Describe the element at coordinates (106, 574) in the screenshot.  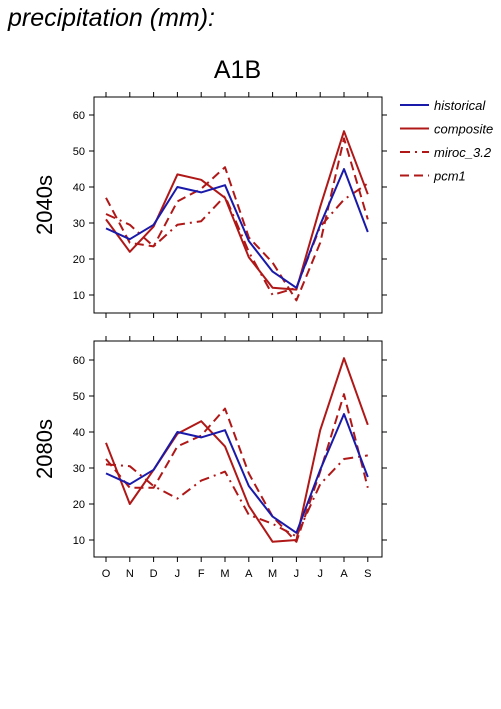
I see `x-tick-label: O` at that location.